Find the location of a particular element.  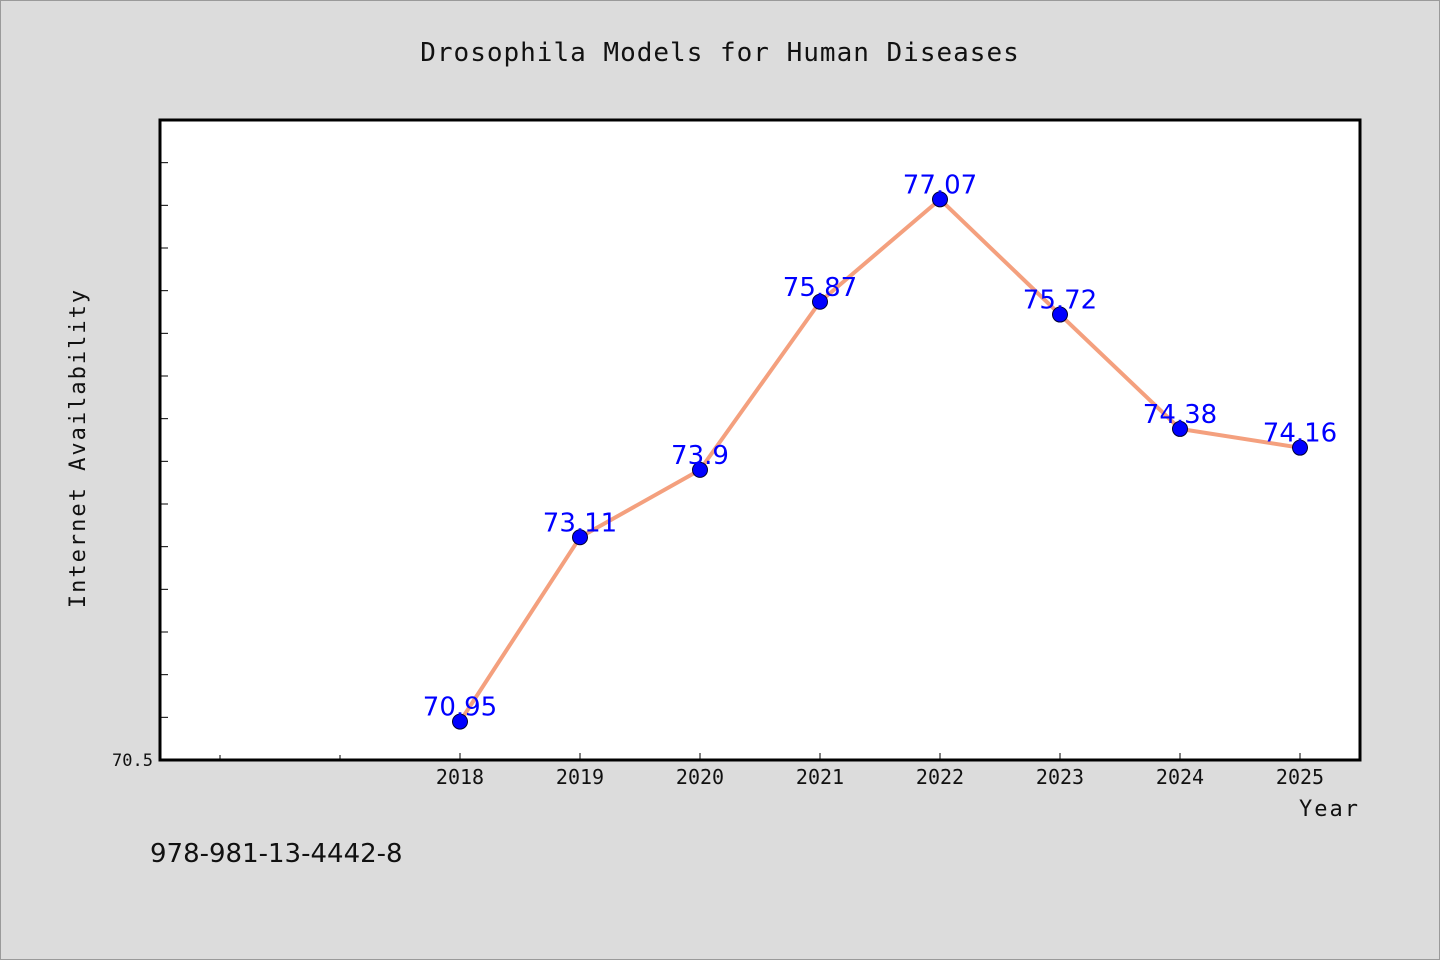

x-tick-label: 2021 is located at coordinates (820, 777).